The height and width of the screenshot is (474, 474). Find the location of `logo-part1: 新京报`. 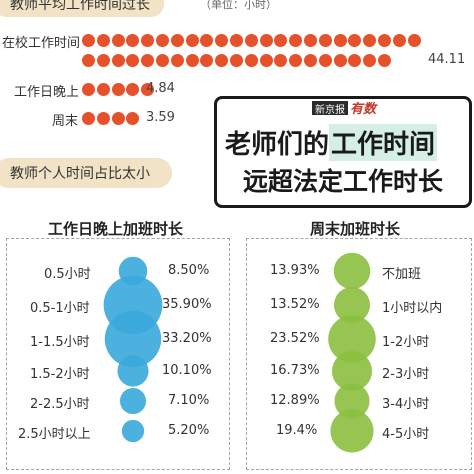

logo-part1: 新京报 is located at coordinates (330, 108).